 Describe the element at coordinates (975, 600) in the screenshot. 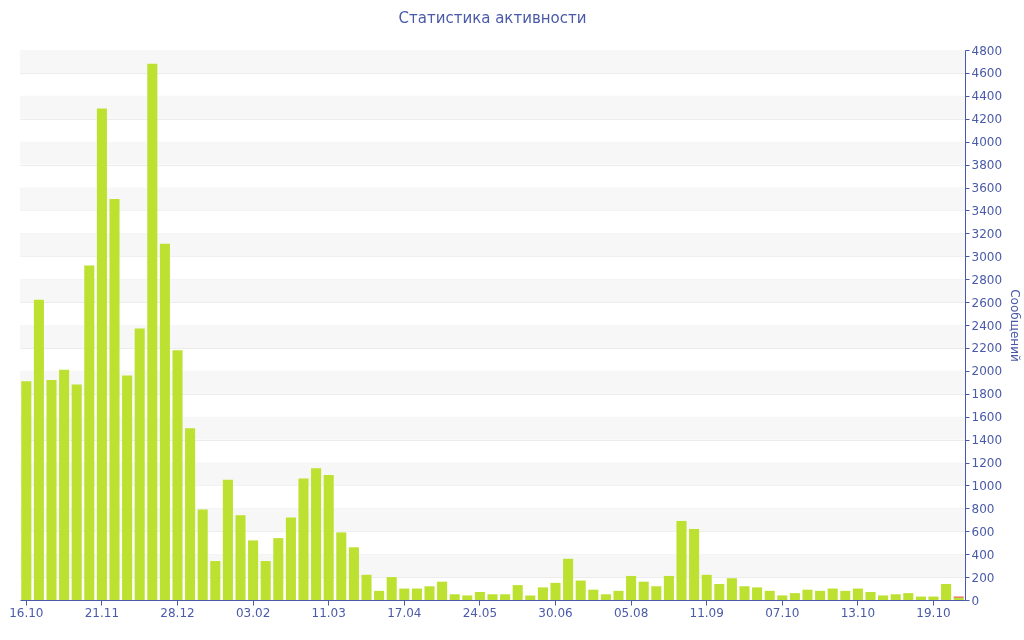

I see `y-tick-label: 0` at that location.